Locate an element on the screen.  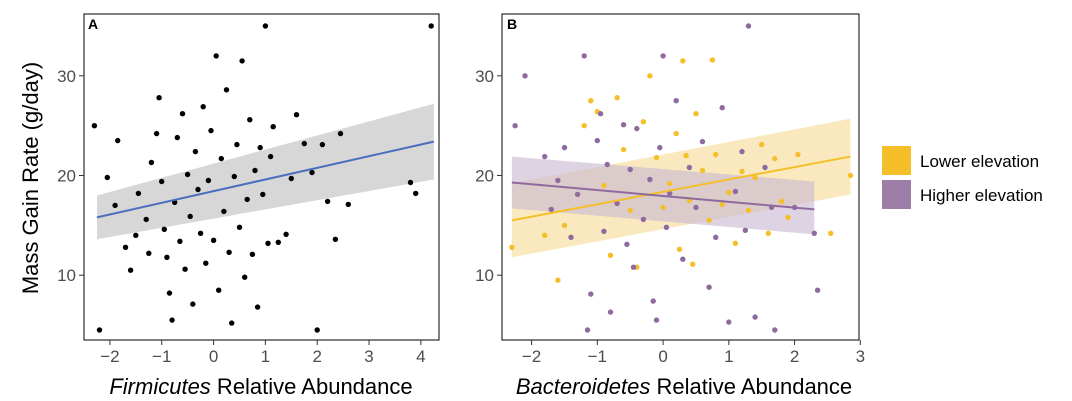
panel-a-y-tick-label: 20 is located at coordinates (66, 176).